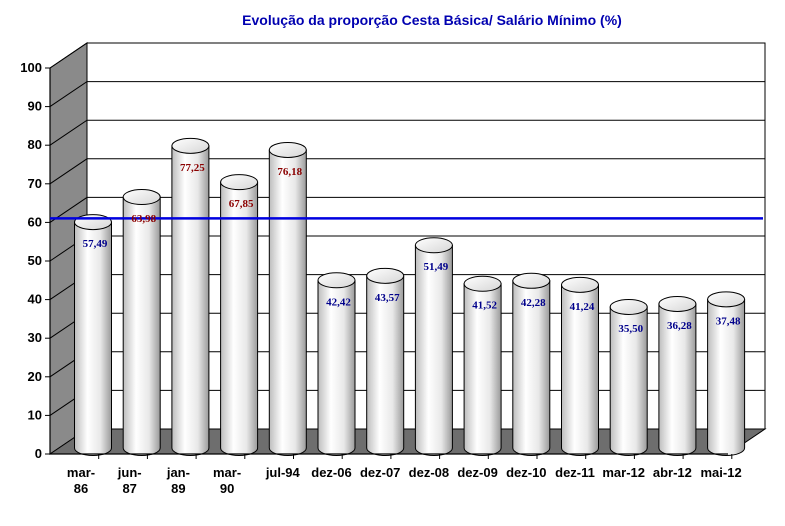 The width and height of the screenshot is (785, 526). I want to click on x-tick-label: dez-09, so click(477, 472).